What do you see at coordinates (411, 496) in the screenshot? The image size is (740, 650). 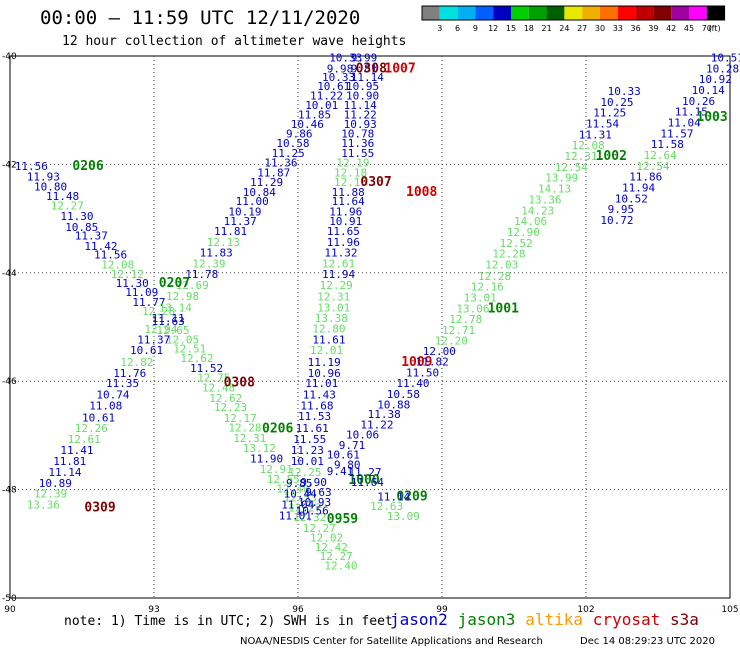 I see `pass-time-label: 0209` at bounding box center [411, 496].